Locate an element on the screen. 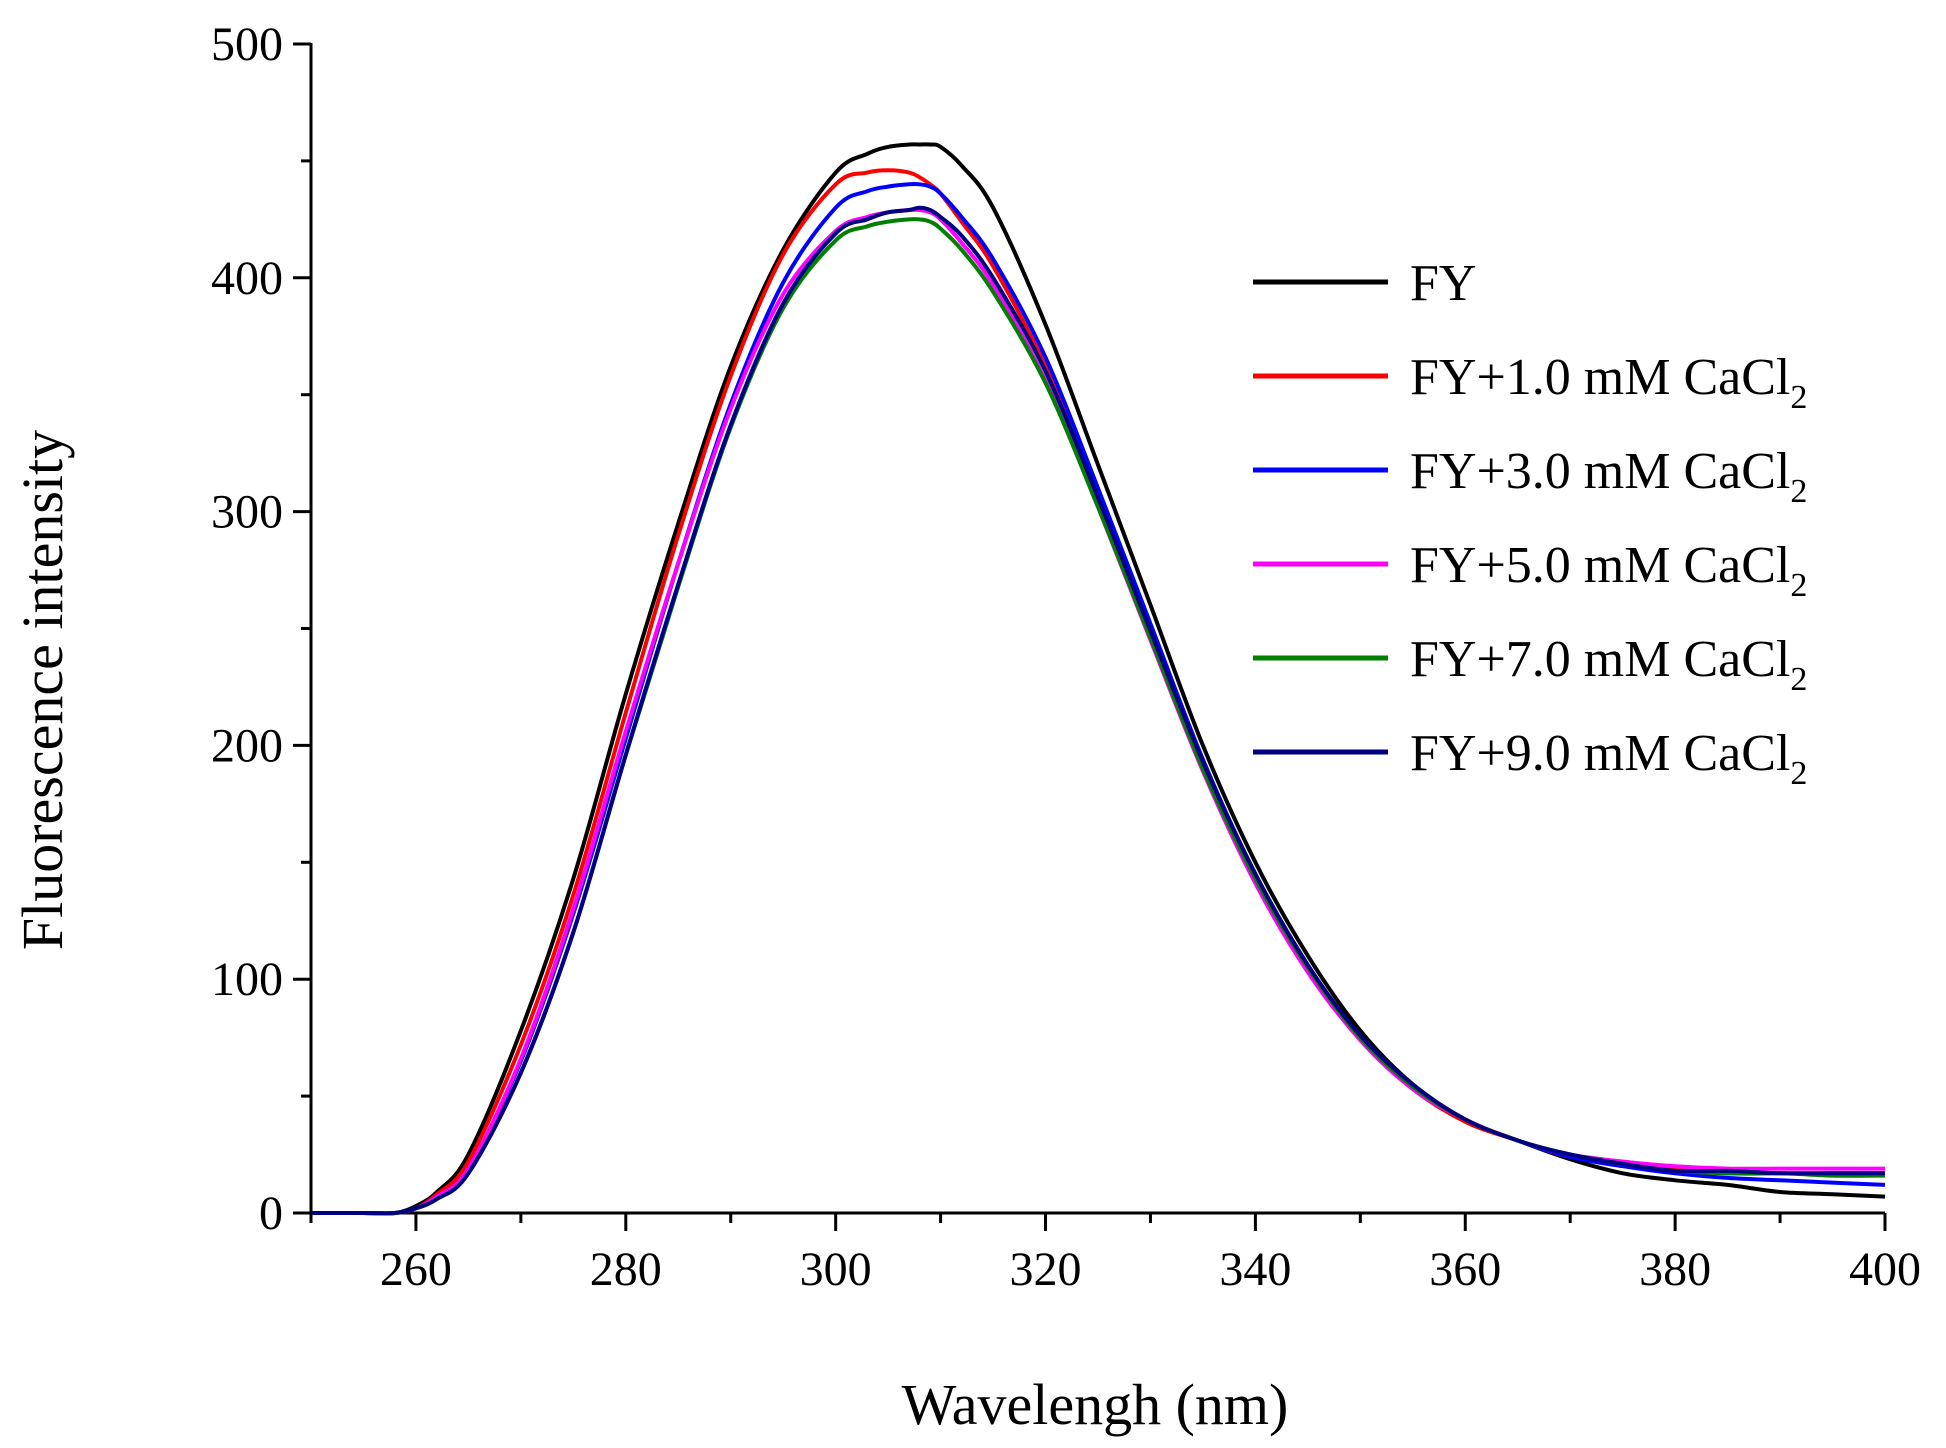 This screenshot has height=1448, width=1946. y-tick-label: 100 is located at coordinates (247, 979).